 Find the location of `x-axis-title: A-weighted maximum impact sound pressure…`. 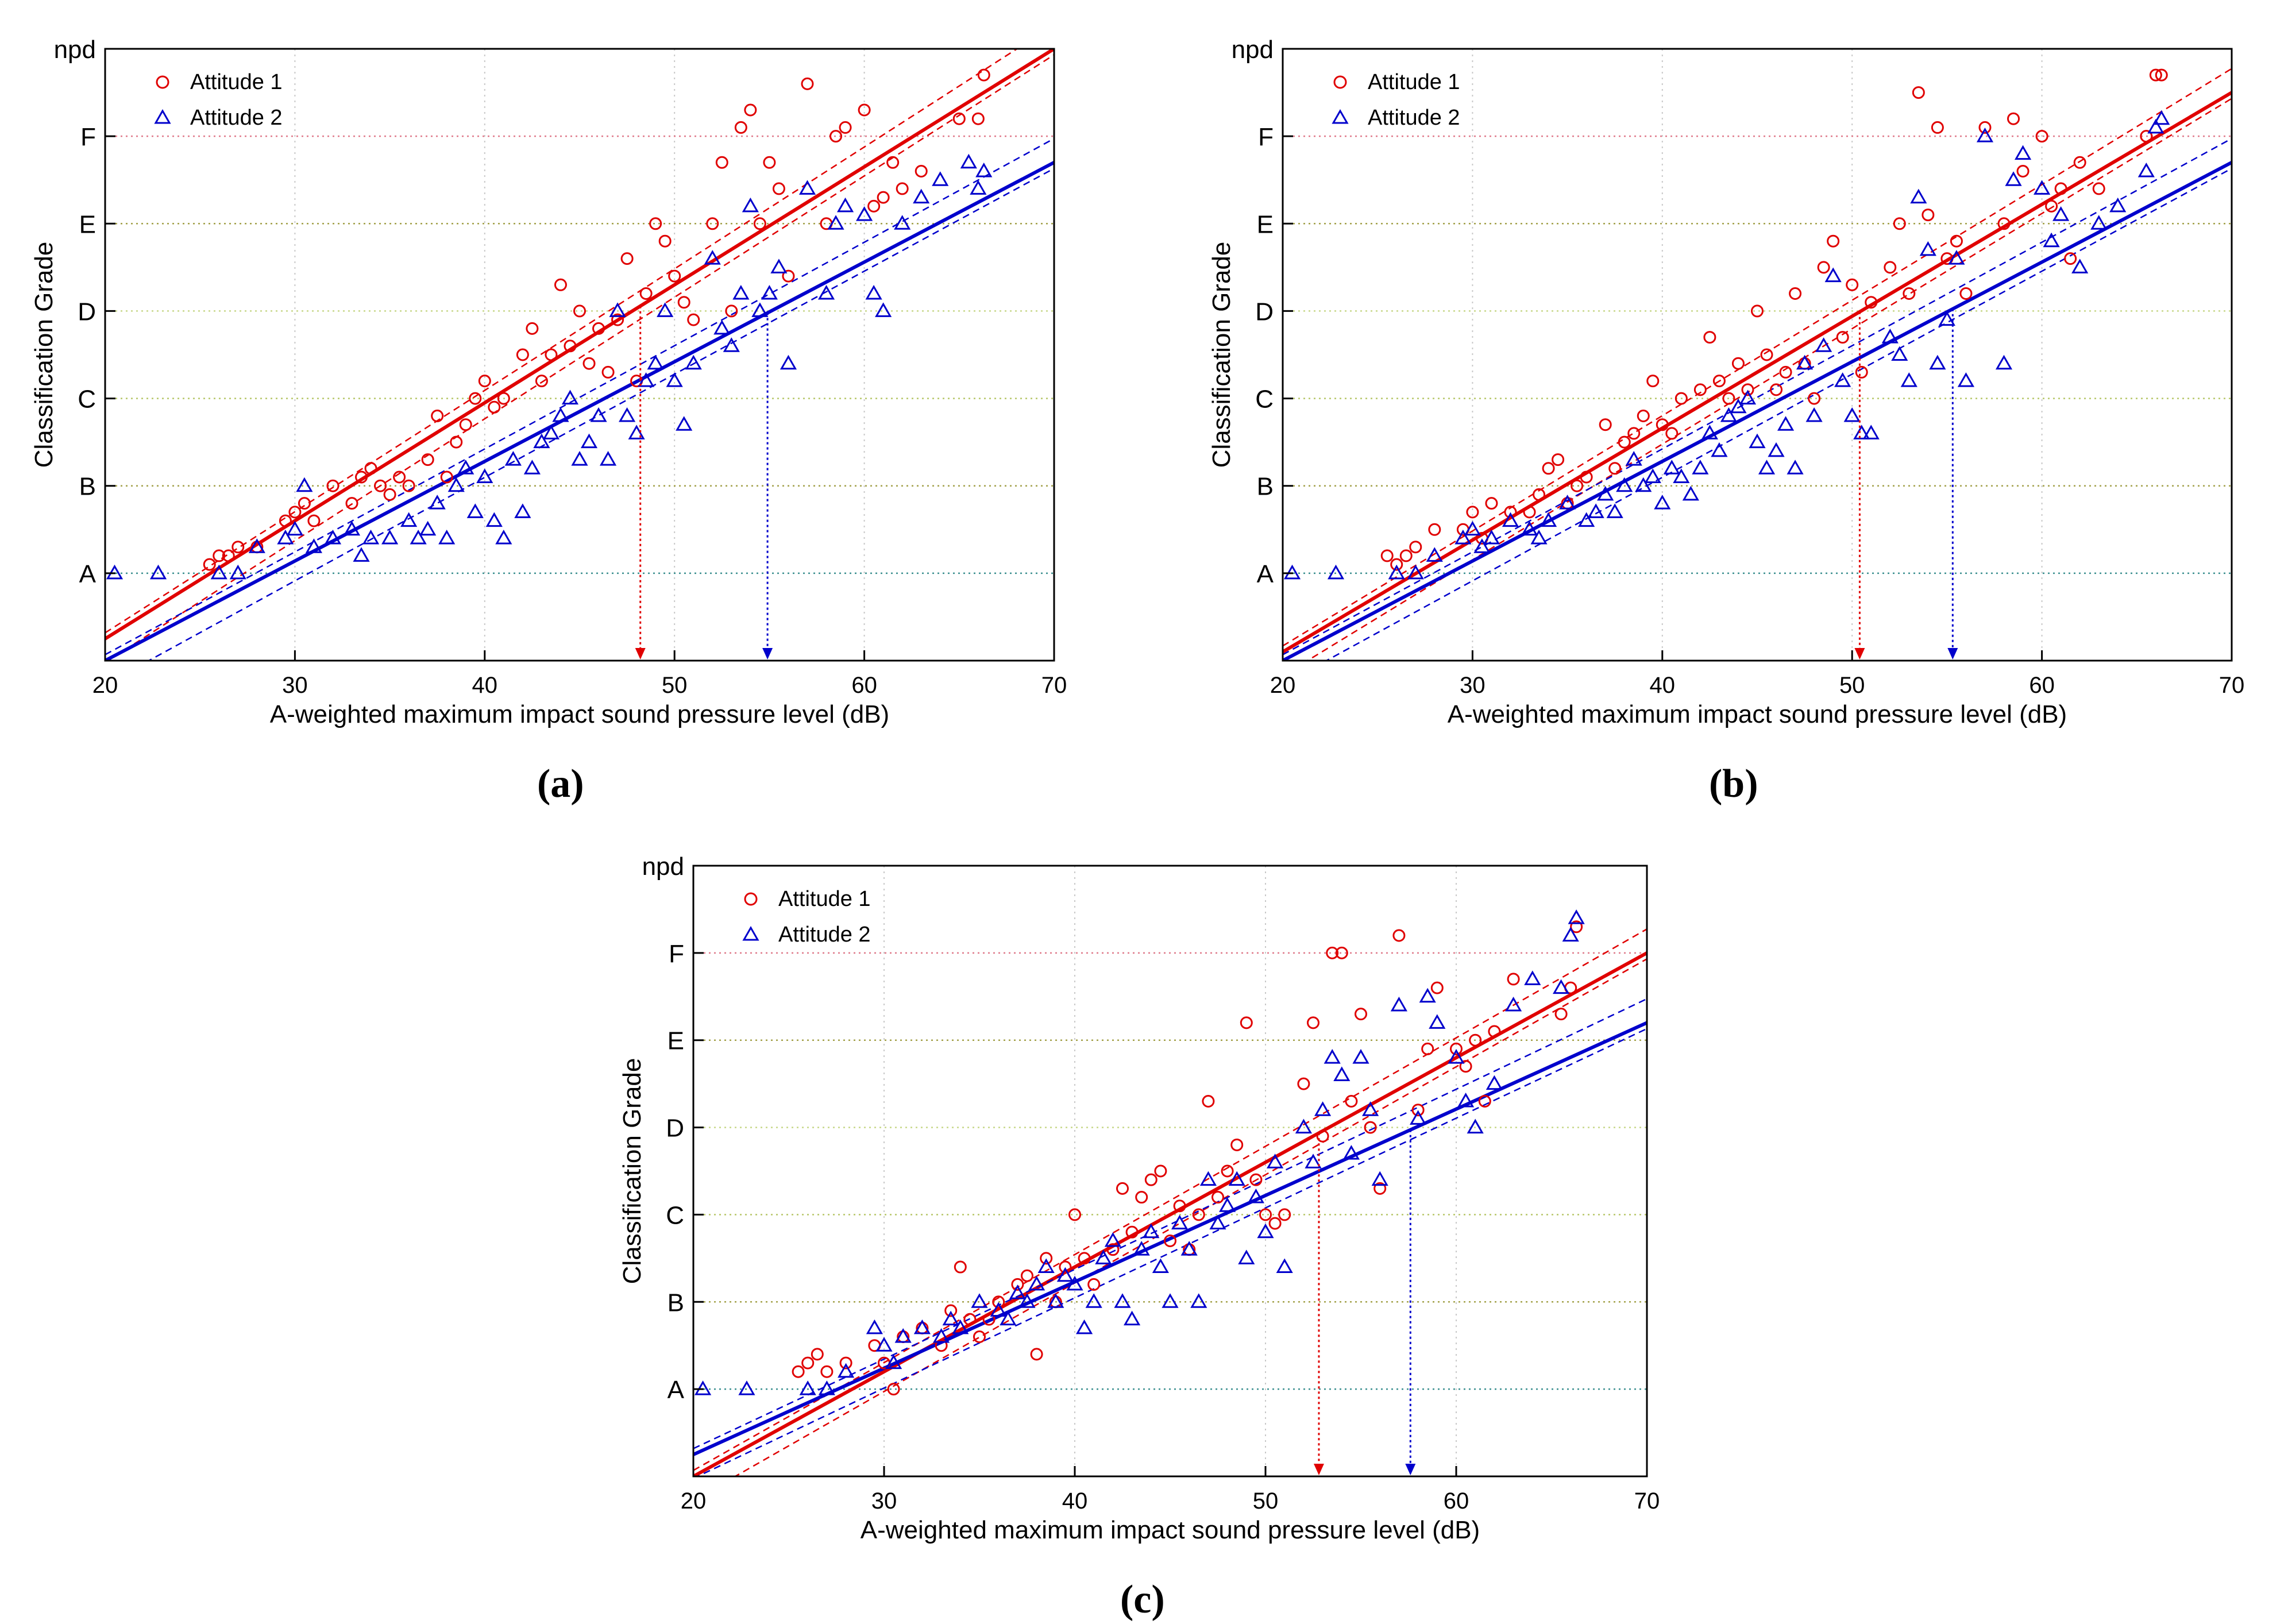

x-axis-title: A-weighted maximum impact sound pressure… is located at coordinates (1757, 714).